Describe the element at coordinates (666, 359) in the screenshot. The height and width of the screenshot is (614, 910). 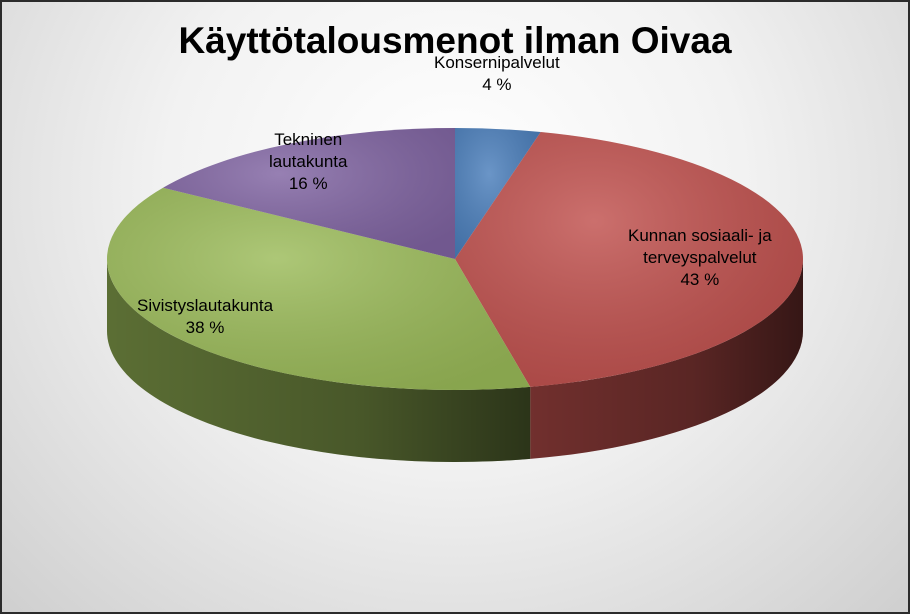
I see `slice-side-shade-kunnan-sosiaali-ja-terveyspalvelut` at that location.